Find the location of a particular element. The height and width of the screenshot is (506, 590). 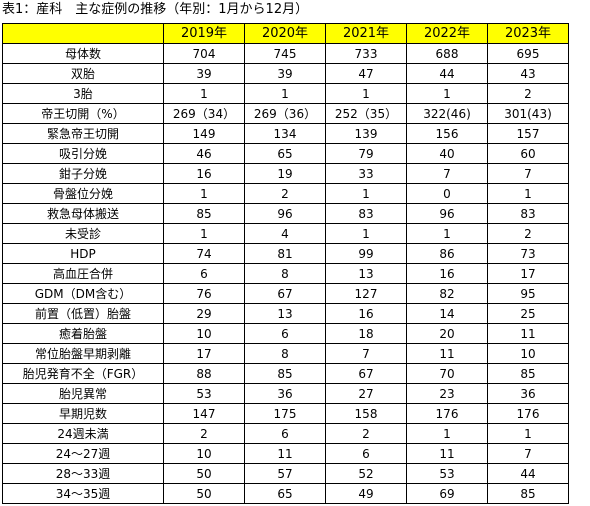

table-row: 24週未満 2 6 2 1 1 is located at coordinates (285, 433).